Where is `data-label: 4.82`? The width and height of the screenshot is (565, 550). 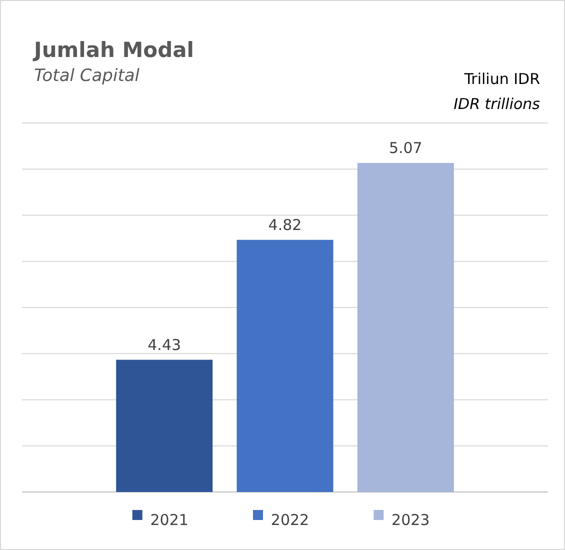
data-label: 4.82 is located at coordinates (285, 225).